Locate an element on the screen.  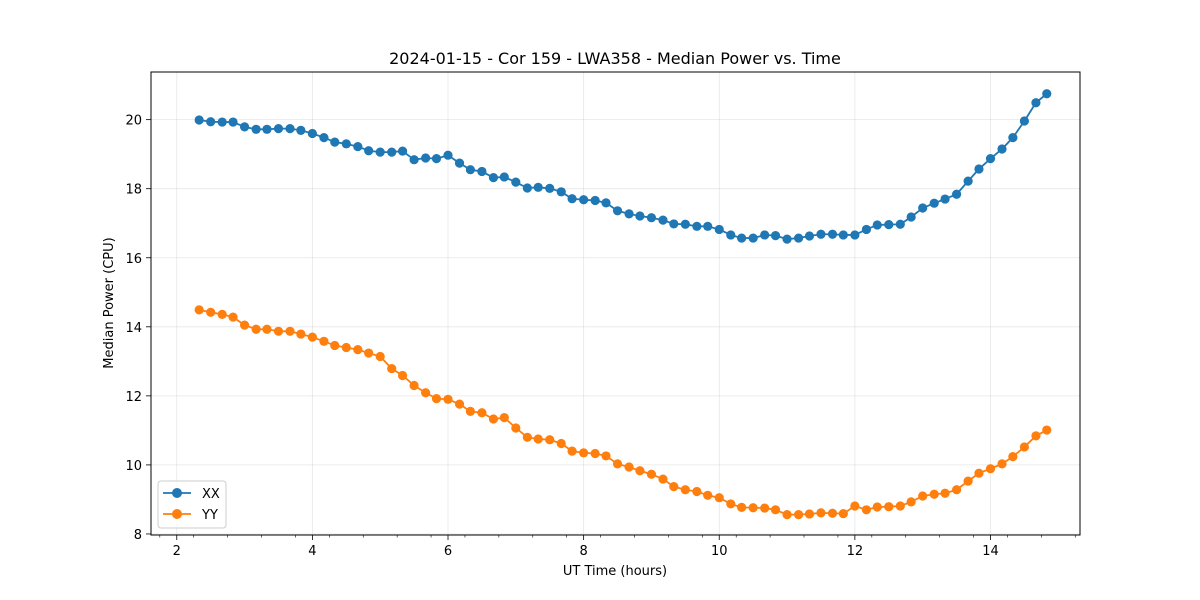
x-tick-label: 2 is located at coordinates (177, 551).